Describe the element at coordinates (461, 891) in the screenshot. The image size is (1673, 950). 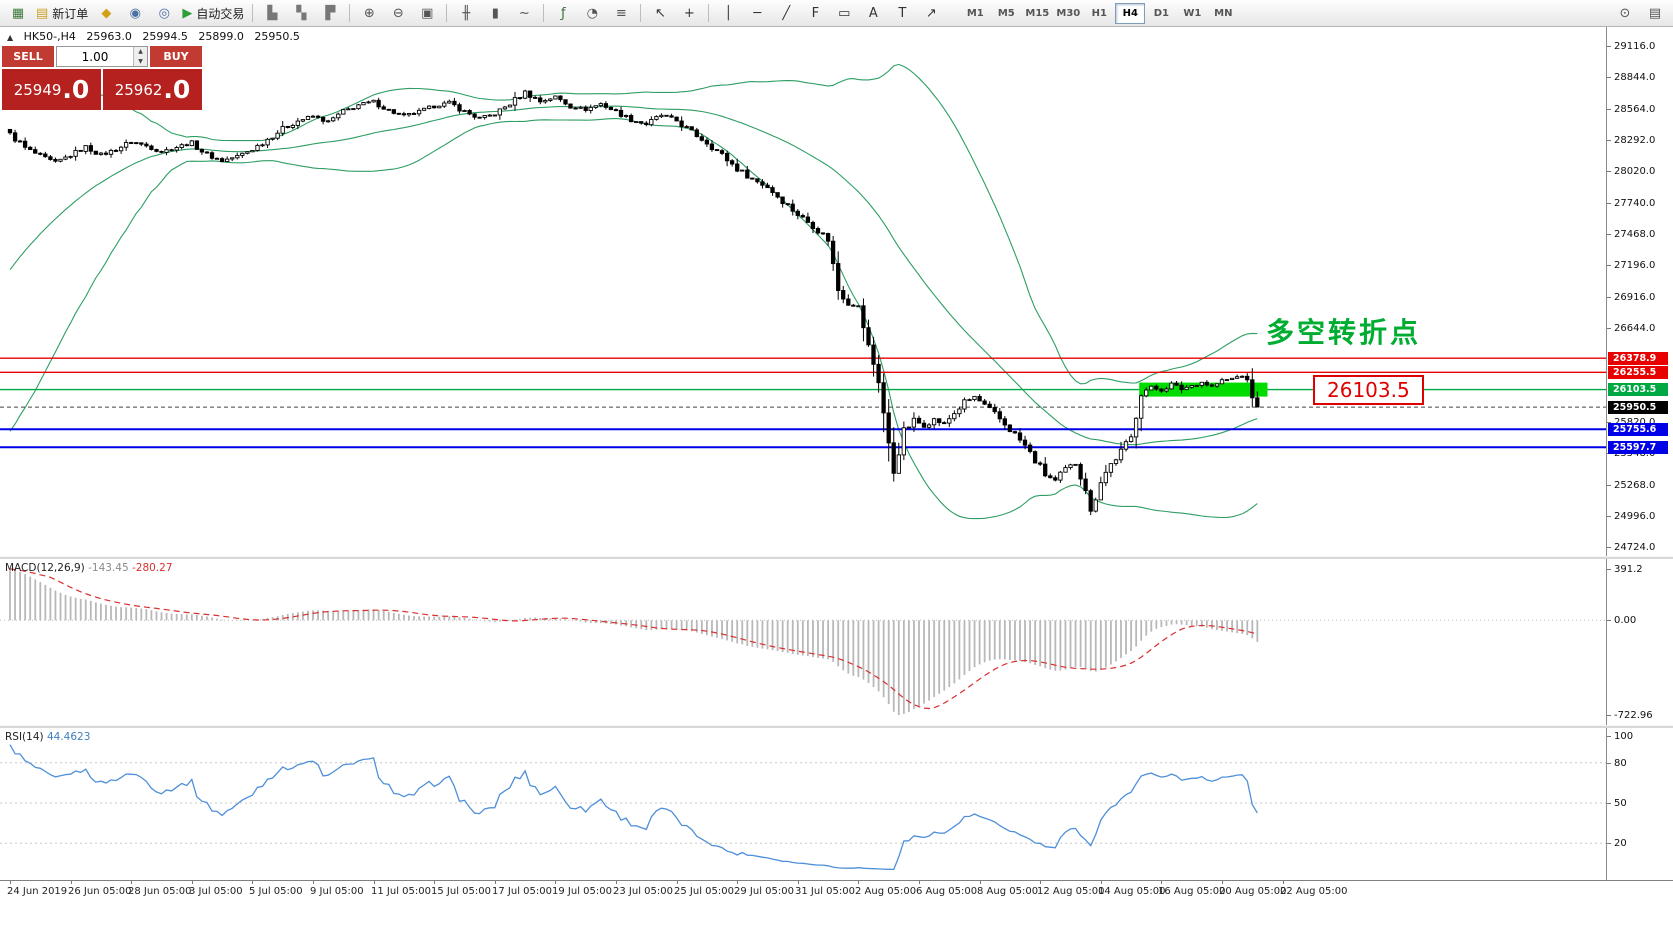
I see `time-axis-label: 15 Jul 05:00` at that location.